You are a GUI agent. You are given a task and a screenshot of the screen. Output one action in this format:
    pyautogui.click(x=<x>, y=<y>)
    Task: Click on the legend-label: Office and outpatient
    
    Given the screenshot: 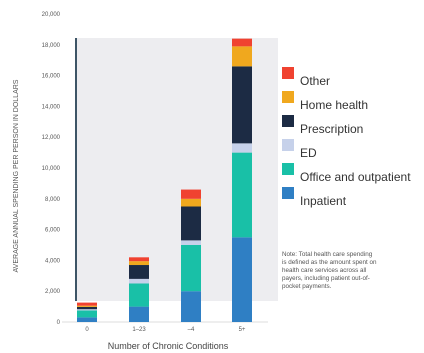 What is the action you would take?
    pyautogui.click(x=355, y=177)
    